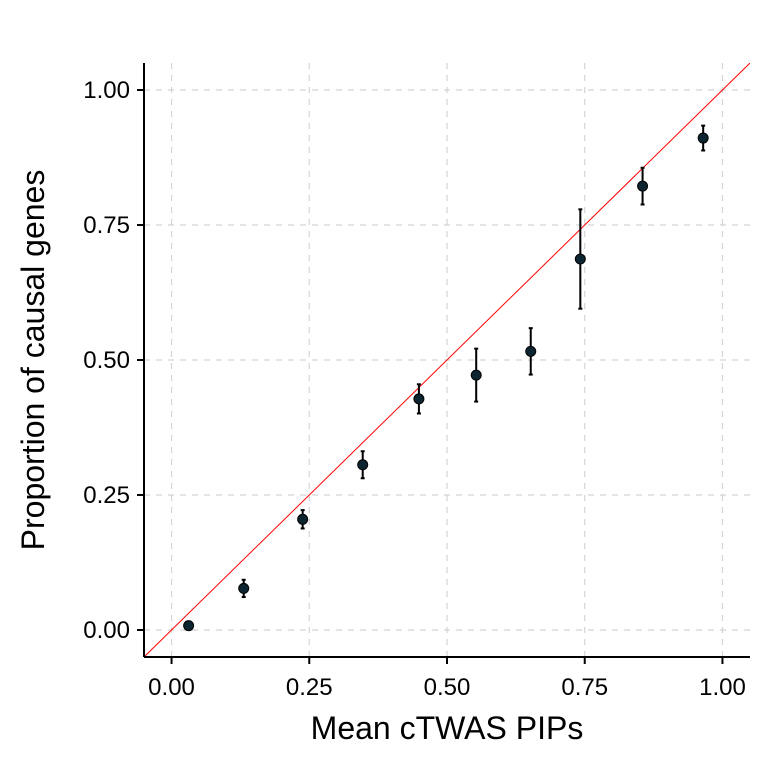 Image resolution: width=768 pixels, height=768 pixels. I want to click on y-tick-label: 0.75, so click(106, 225).